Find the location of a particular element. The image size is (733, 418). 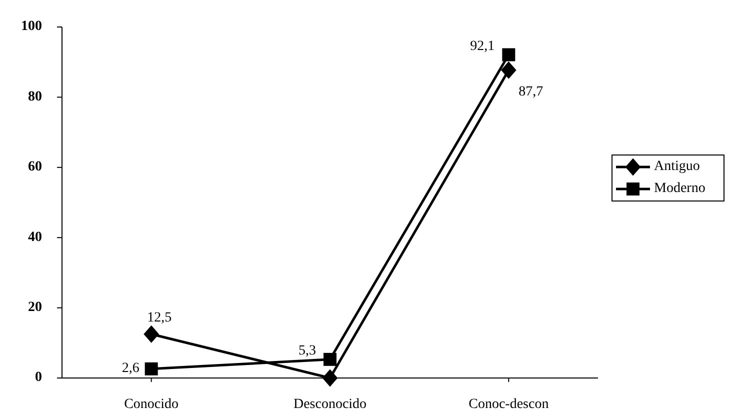

data-label: 5,3 is located at coordinates (307, 351).